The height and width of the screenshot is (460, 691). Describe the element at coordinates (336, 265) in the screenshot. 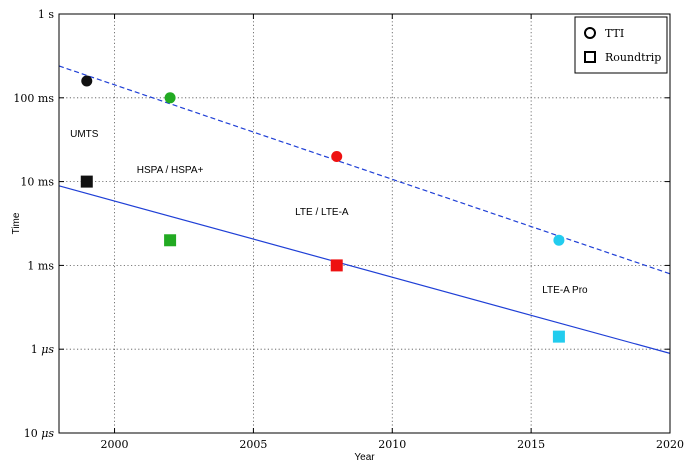

I see `roundtrip-point-lte-lte-a` at that location.